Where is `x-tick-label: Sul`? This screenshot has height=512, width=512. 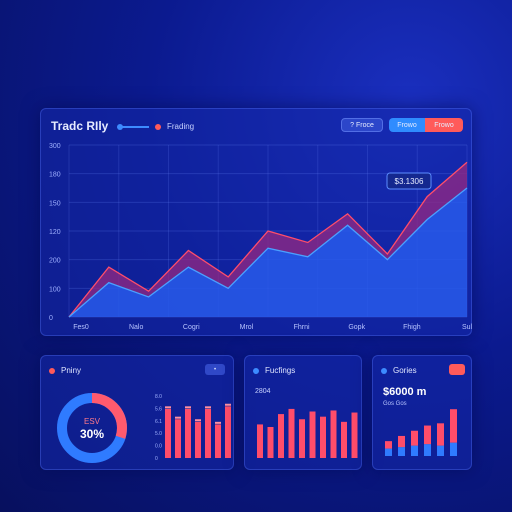 x-tick-label: Sul is located at coordinates (467, 327).